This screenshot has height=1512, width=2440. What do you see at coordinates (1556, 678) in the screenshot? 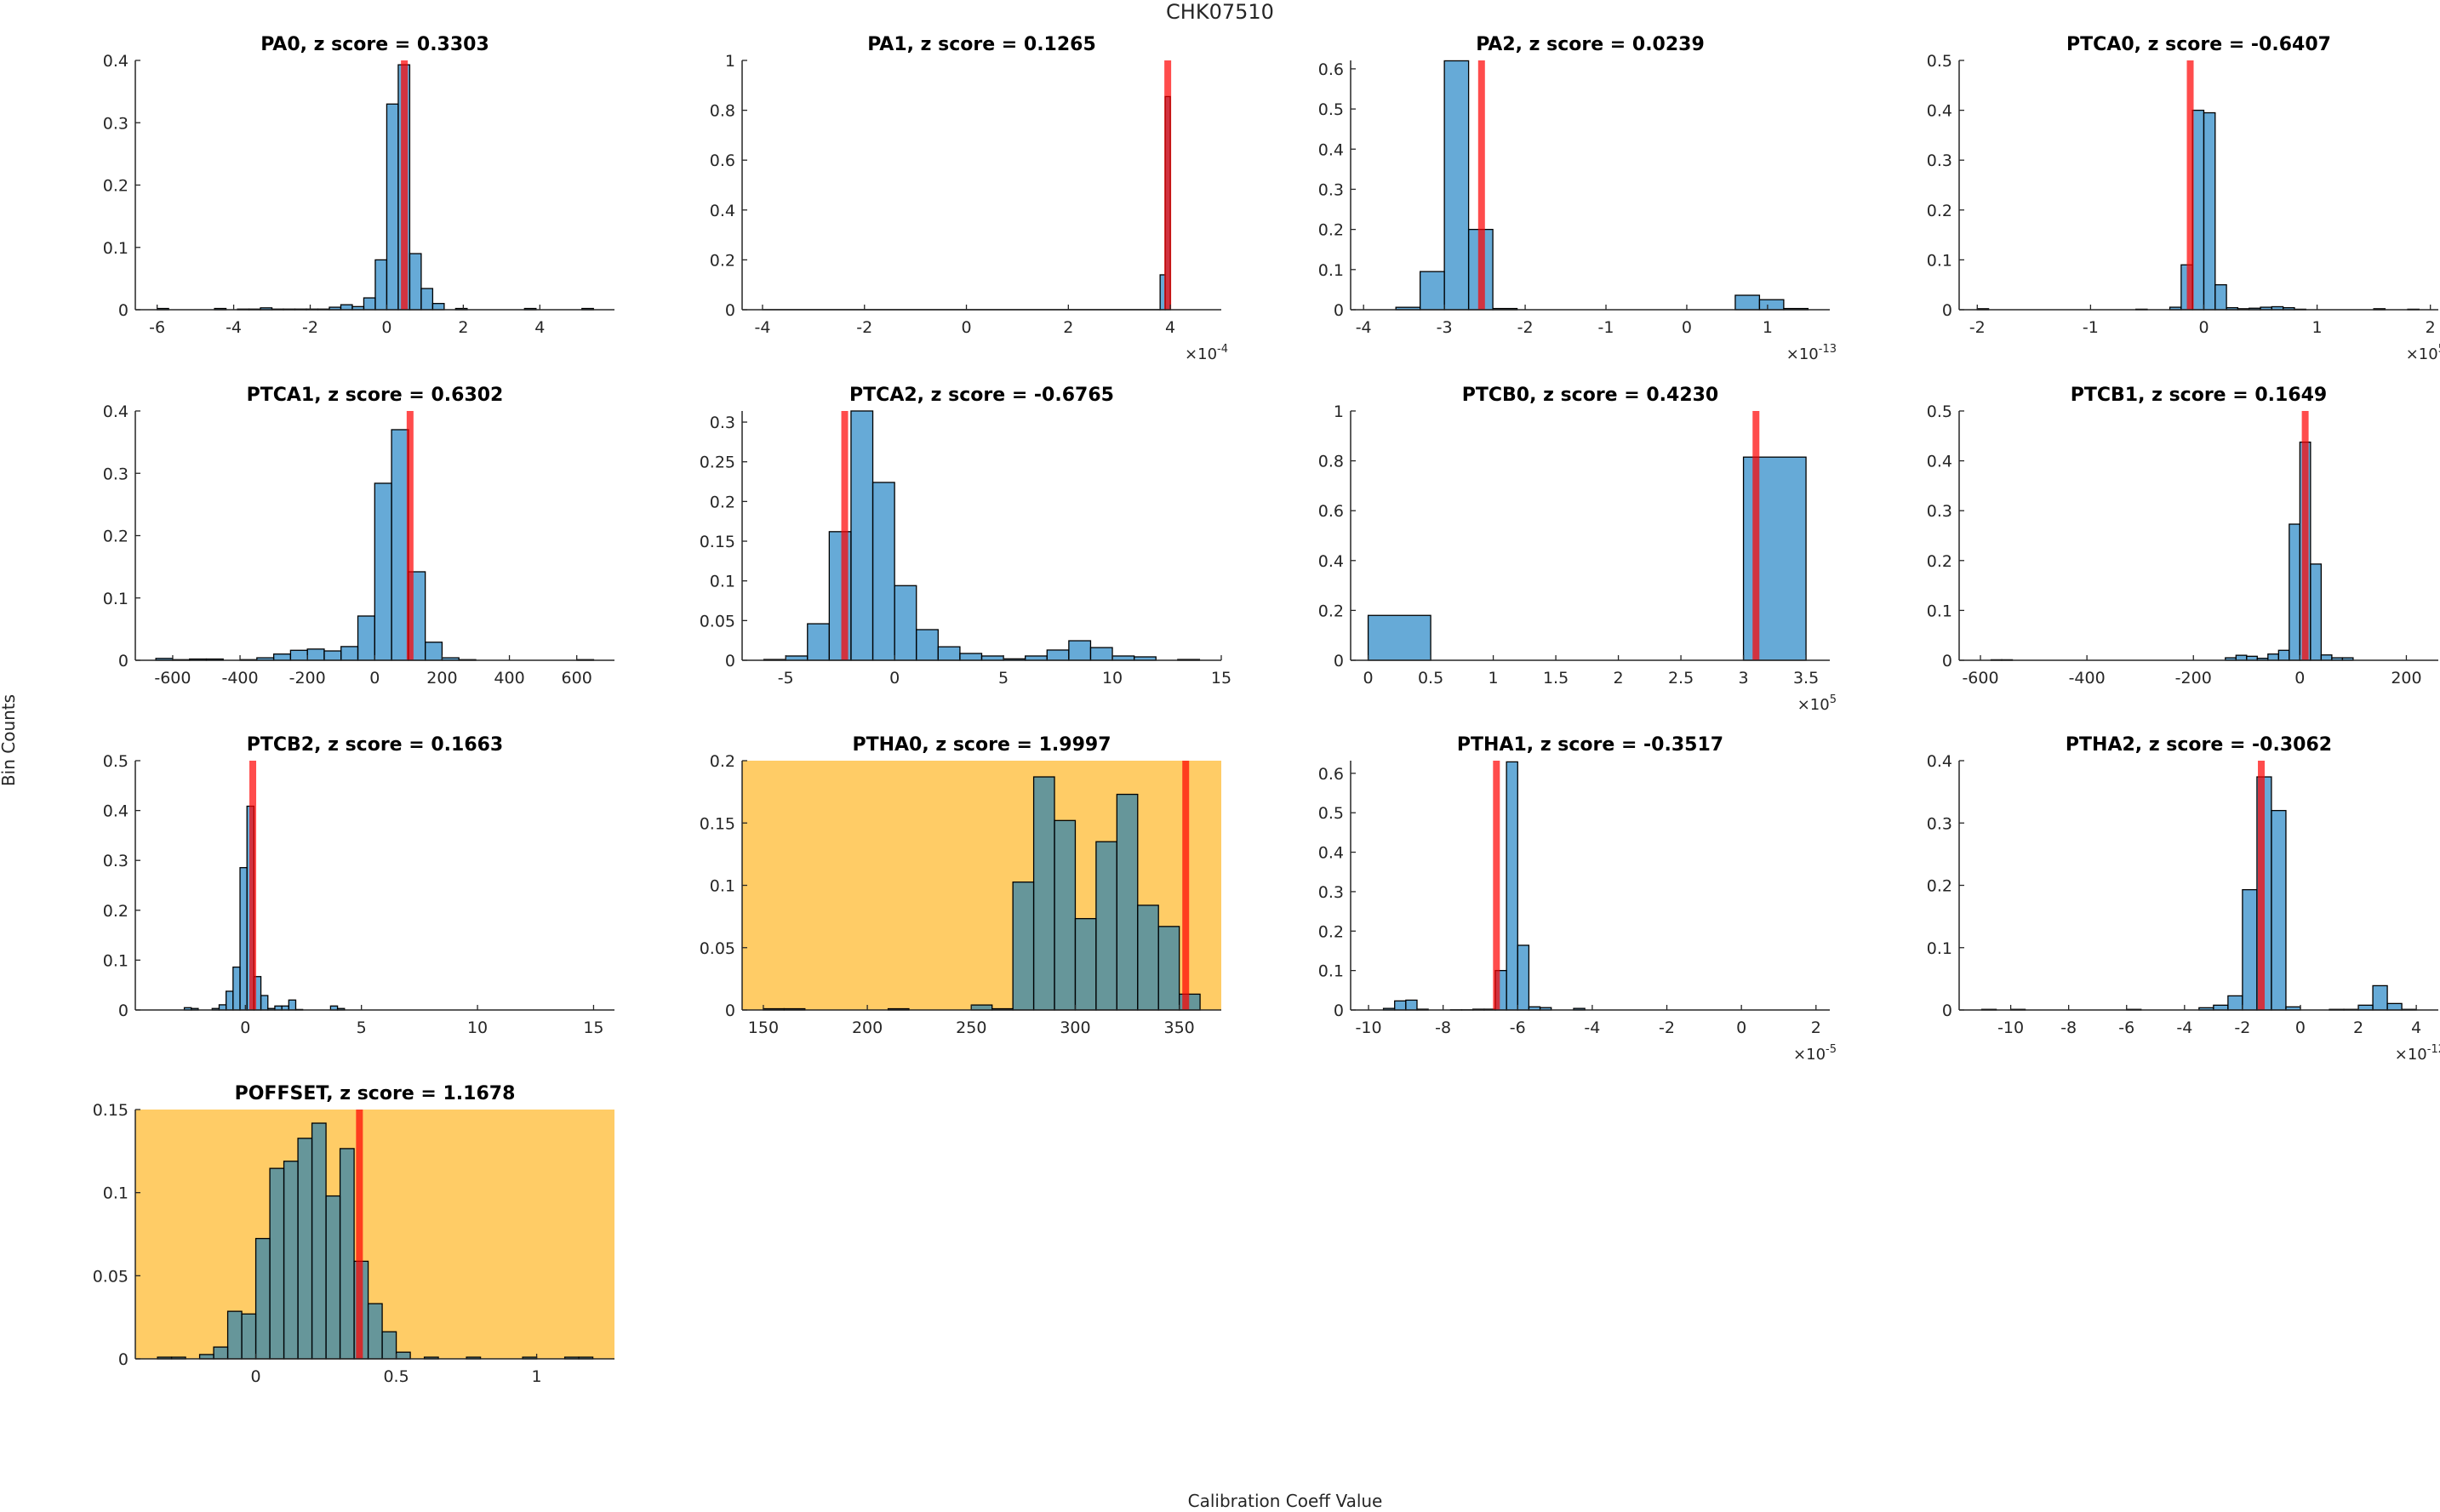
I see `x-tick-label: 1.5` at bounding box center [1556, 678].